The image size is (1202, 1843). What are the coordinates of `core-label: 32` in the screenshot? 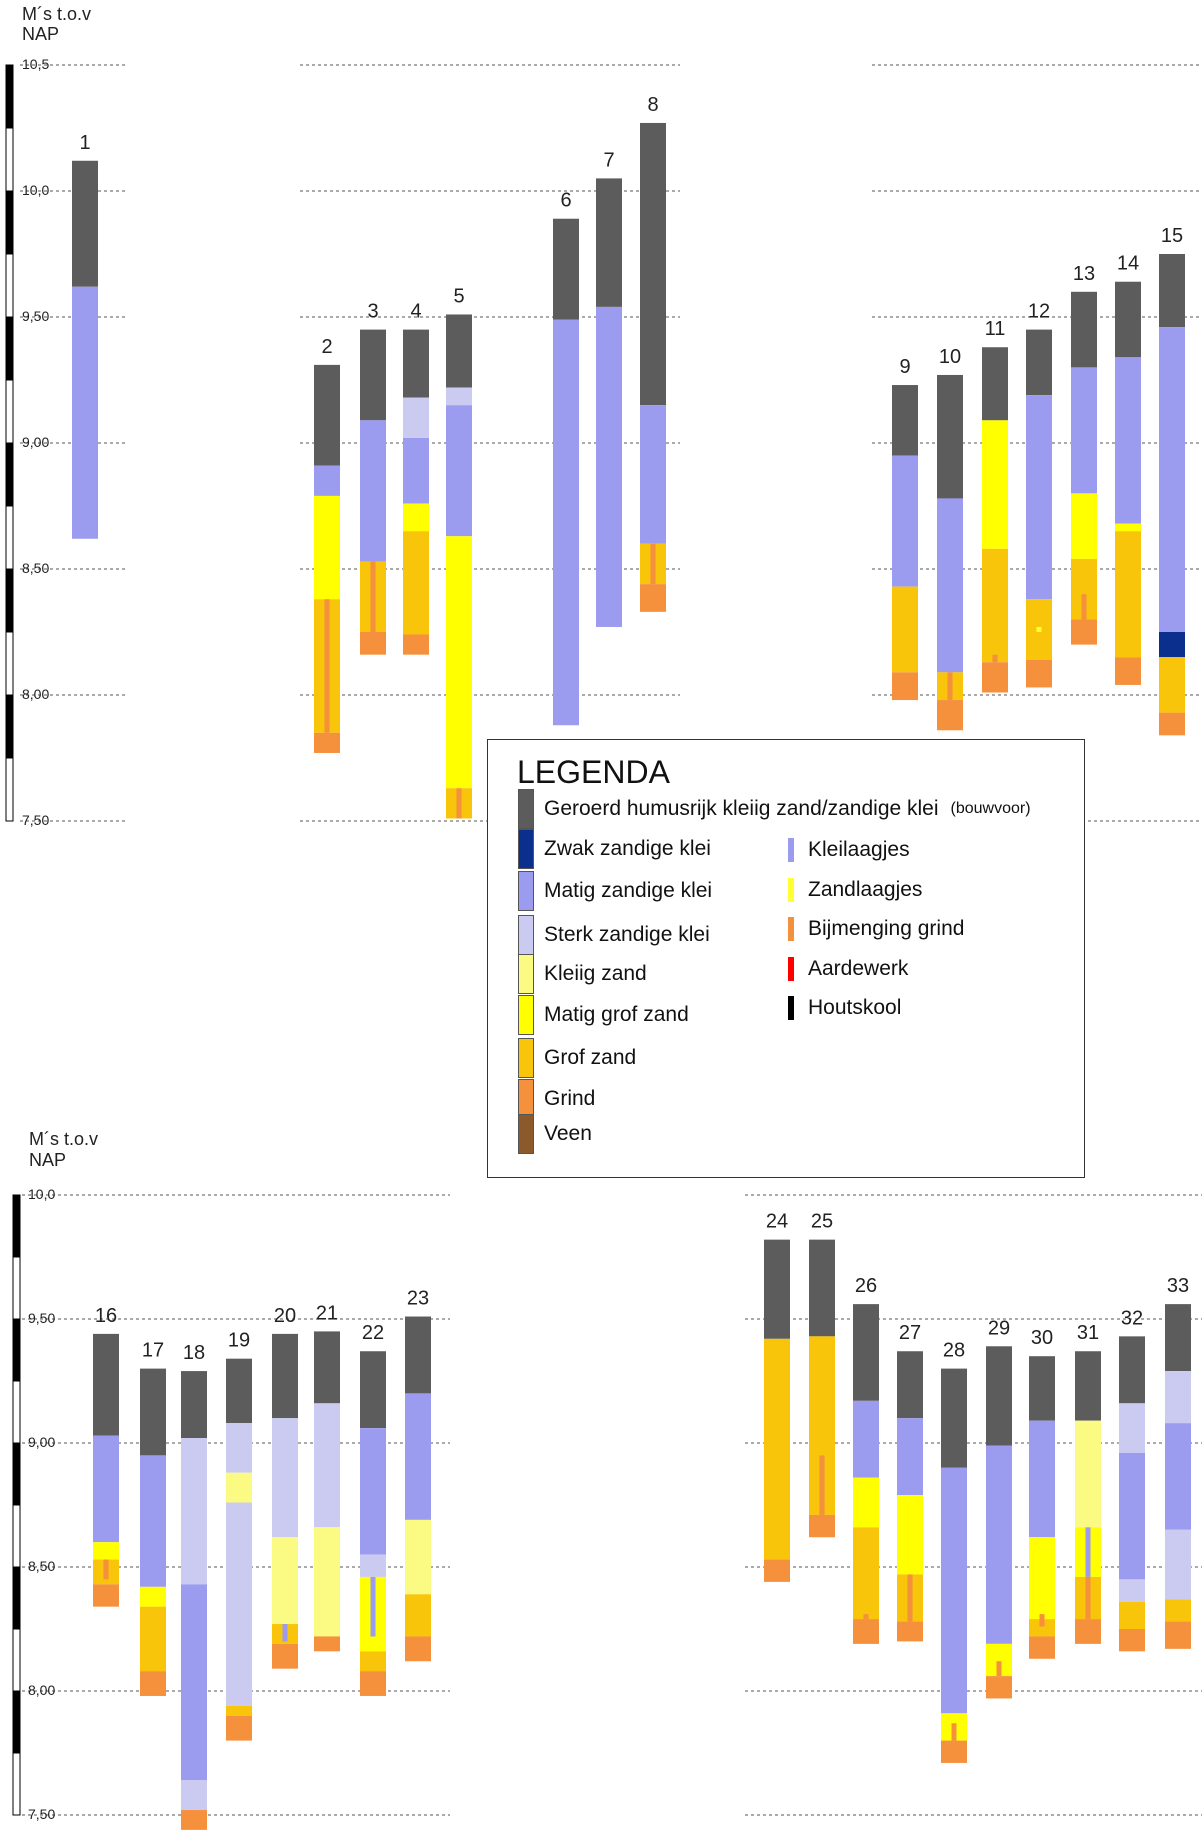 It's located at (1132, 1318).